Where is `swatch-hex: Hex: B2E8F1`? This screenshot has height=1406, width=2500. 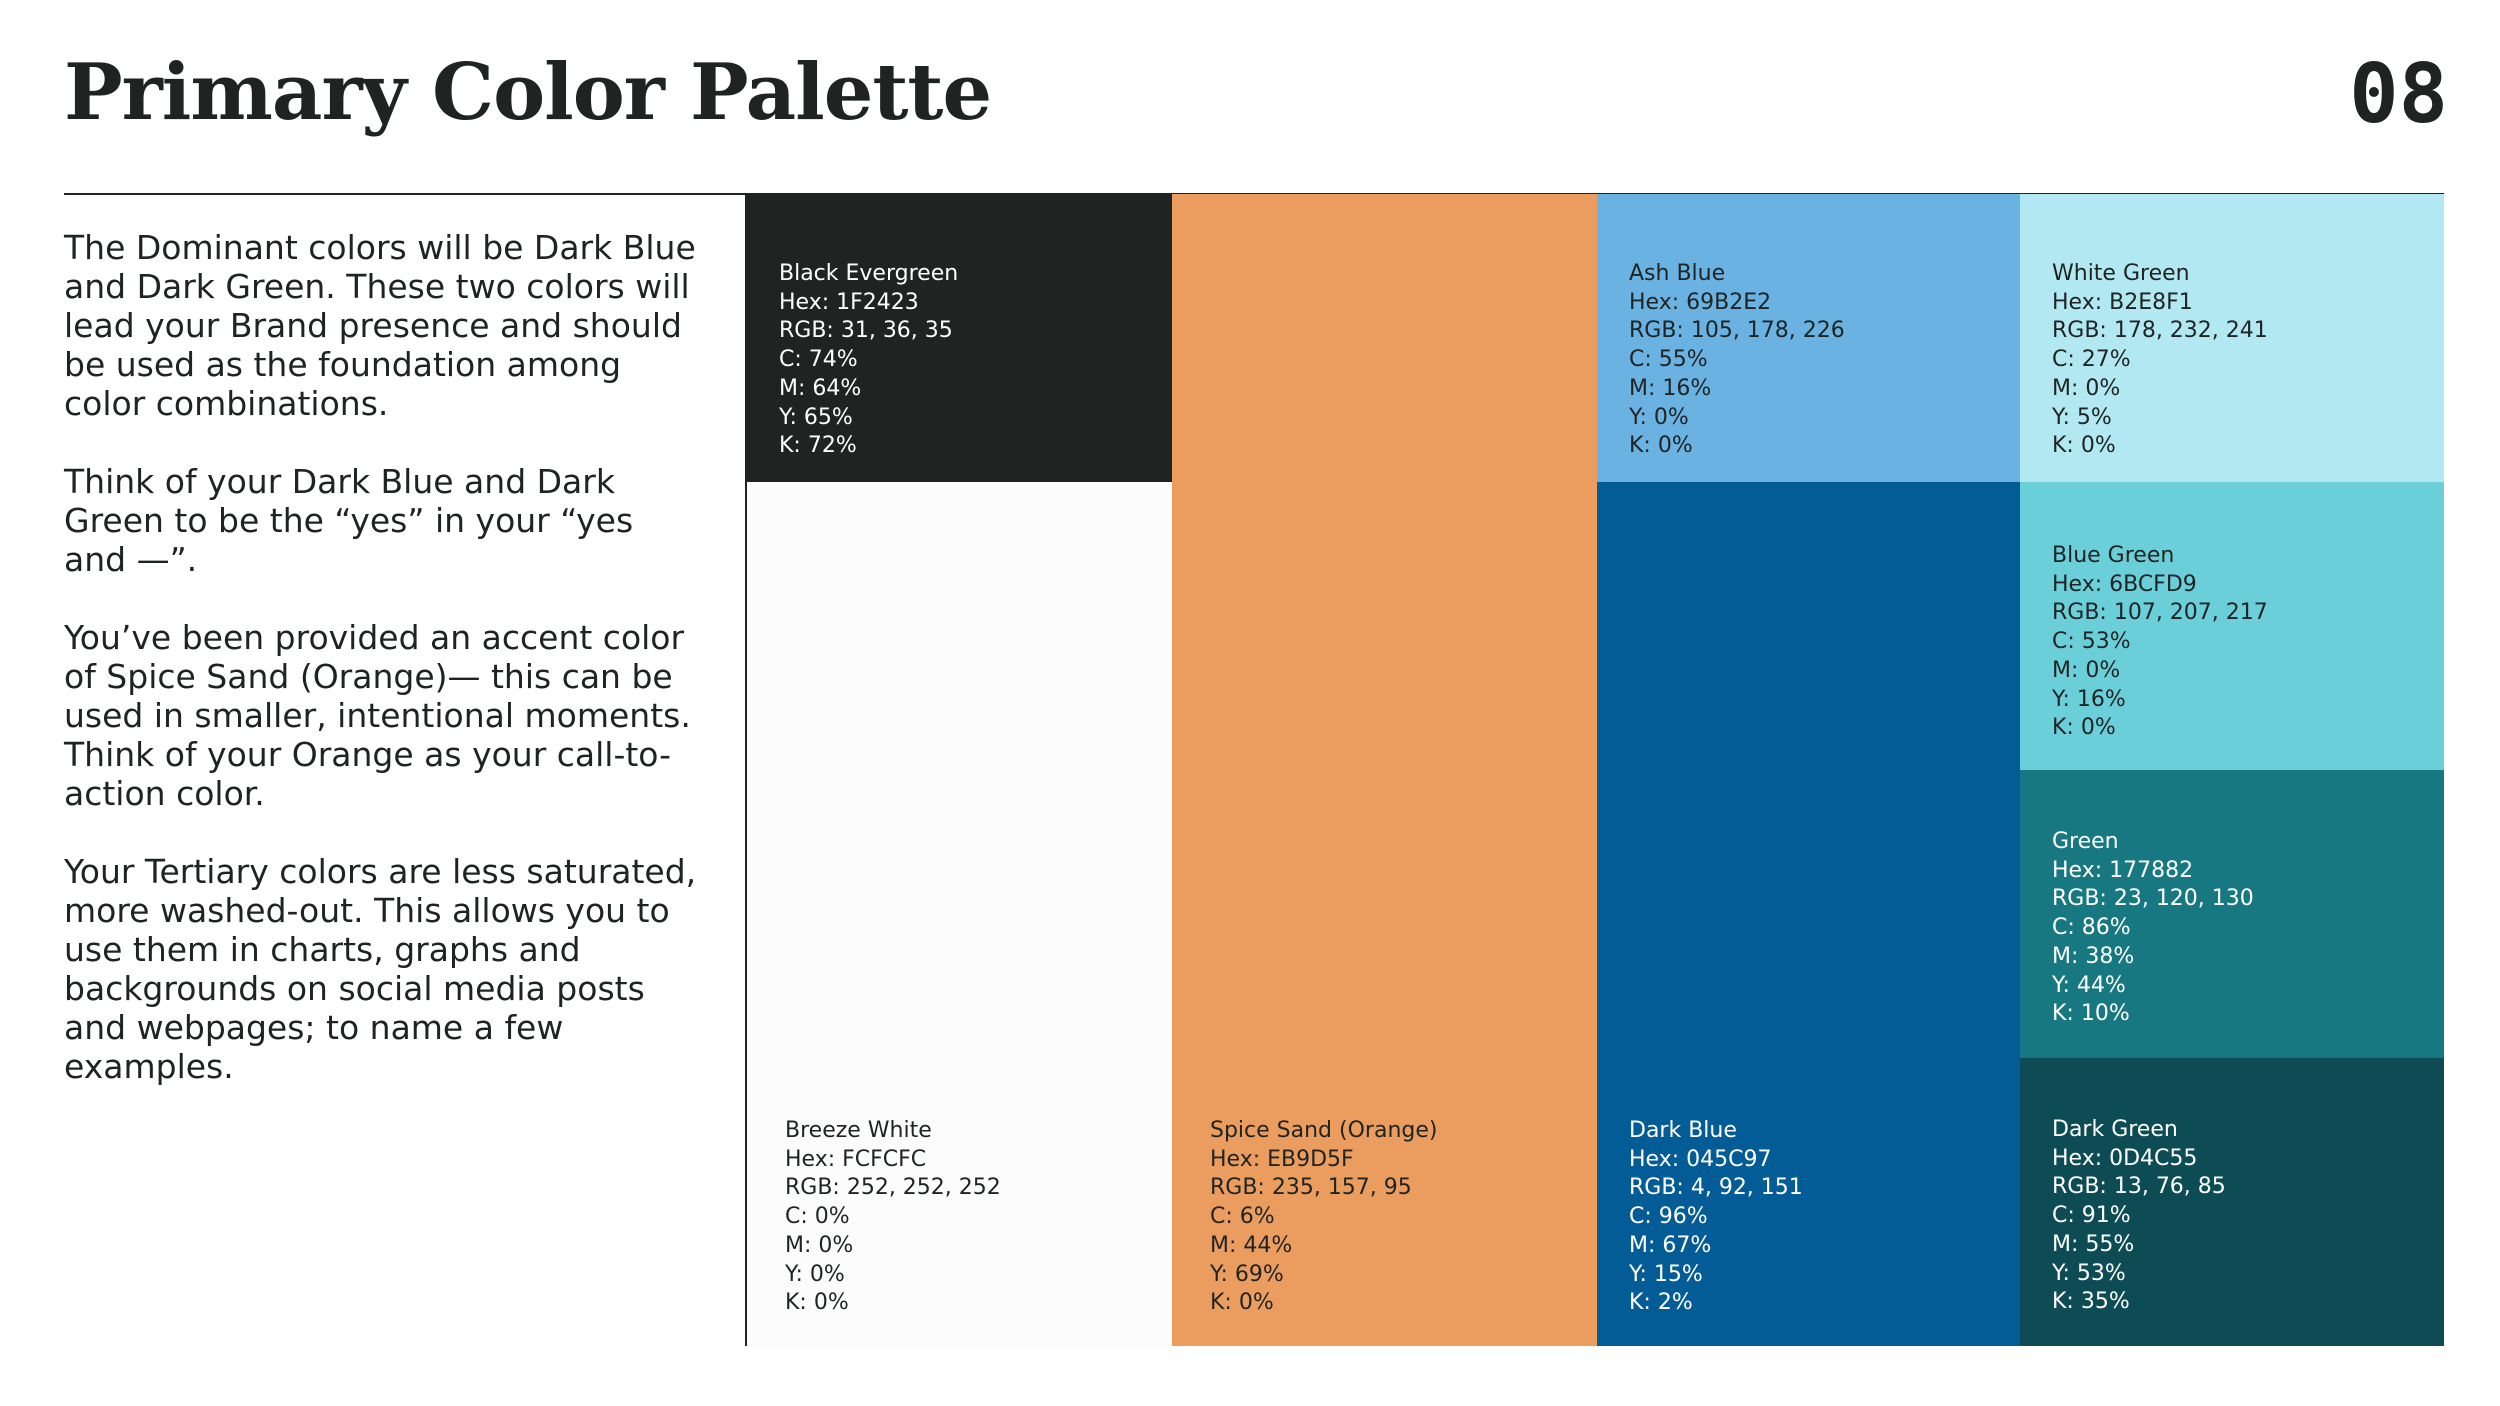
swatch-hex: Hex: B2E8F1 is located at coordinates (2122, 302).